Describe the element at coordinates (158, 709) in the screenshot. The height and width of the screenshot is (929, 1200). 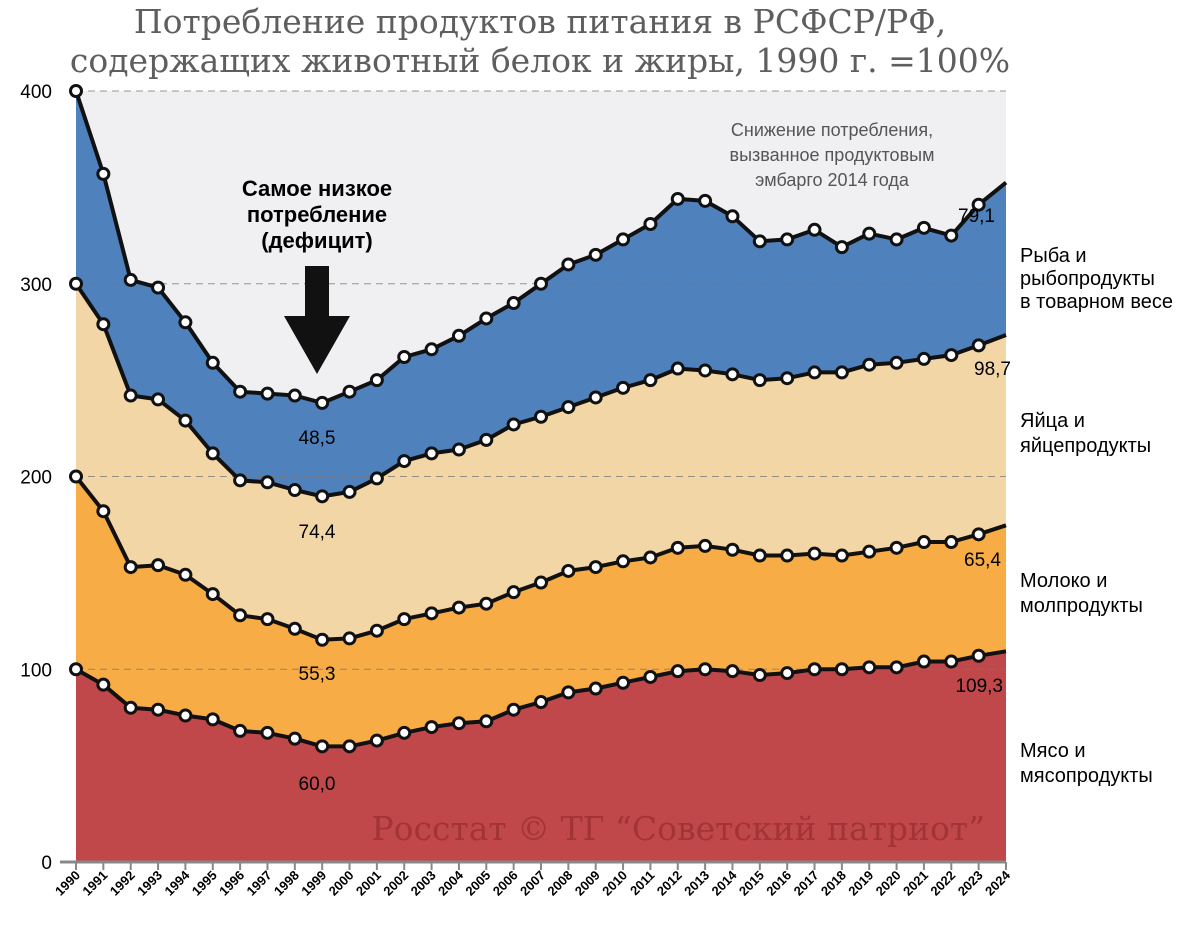
I see `data-point-0-1993` at that location.